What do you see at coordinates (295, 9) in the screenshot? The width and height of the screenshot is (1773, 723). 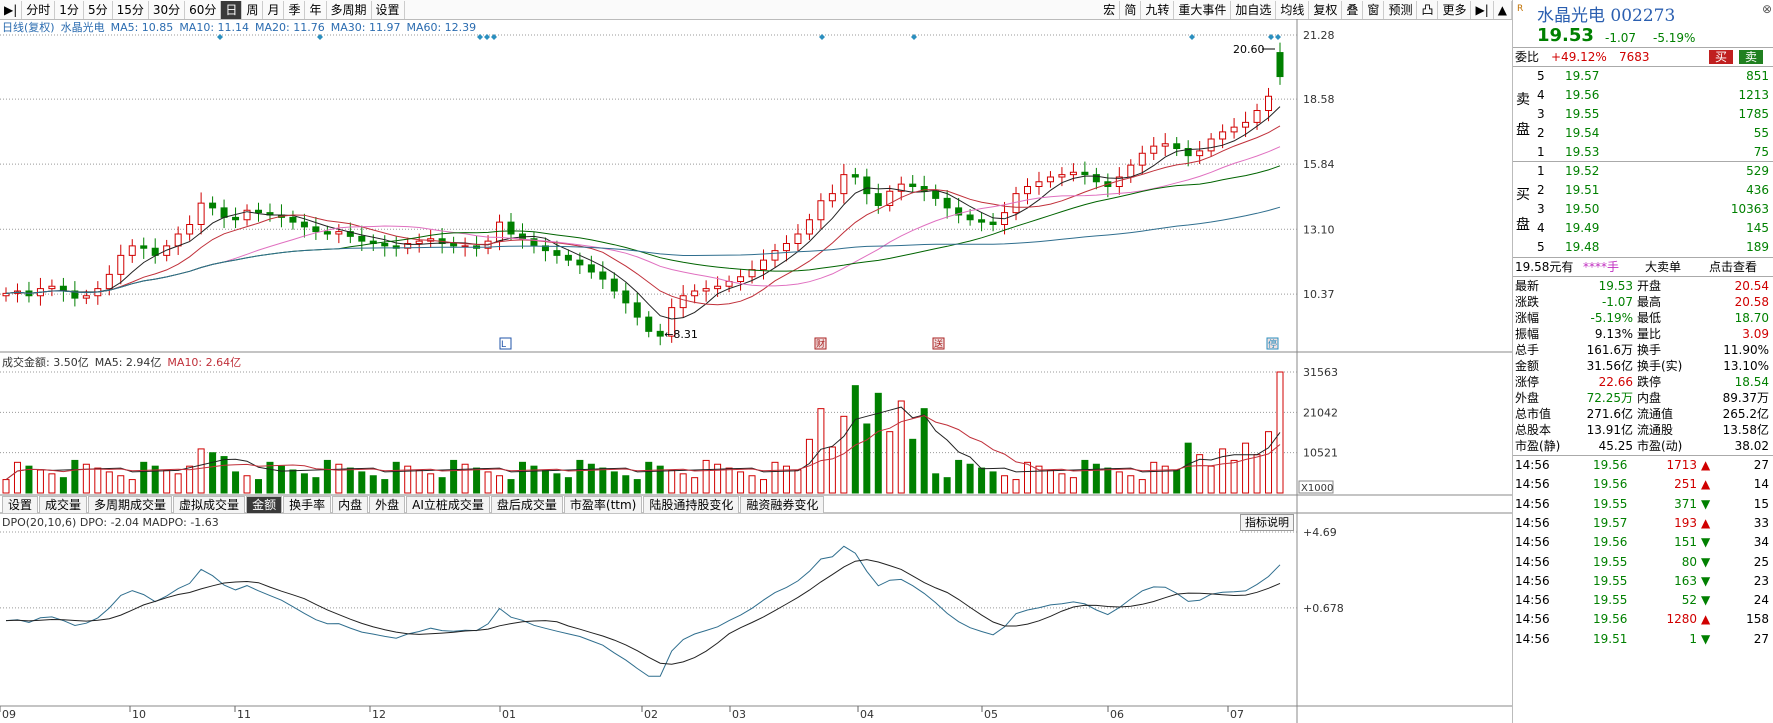 I see `period-button-9: 季` at bounding box center [295, 9].